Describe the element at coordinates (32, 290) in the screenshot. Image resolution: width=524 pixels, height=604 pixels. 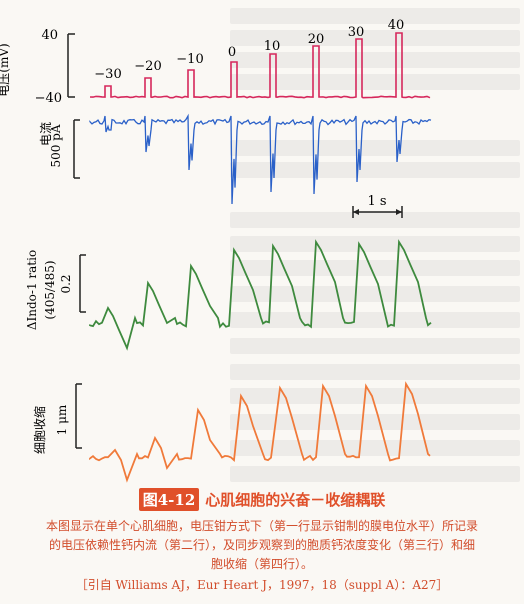
I see `calcium-axis-label: ΔIndo-1 ratio` at that location.